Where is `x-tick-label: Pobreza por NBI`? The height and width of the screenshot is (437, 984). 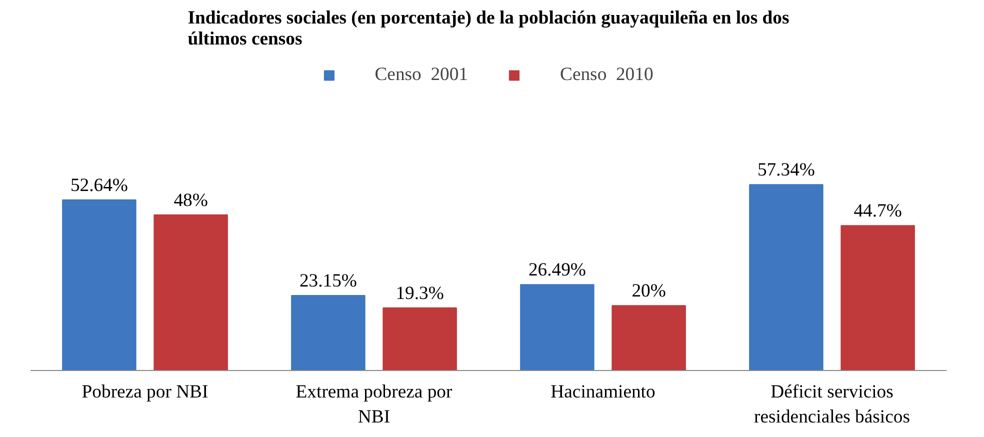 x-tick-label: Pobreza por NBI is located at coordinates (145, 392).